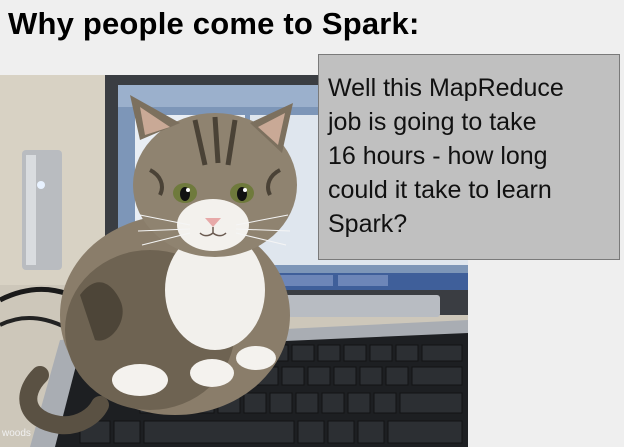 This screenshot has height=447, width=624. I want to click on callout-line-4: could it take to learn, so click(440, 190).